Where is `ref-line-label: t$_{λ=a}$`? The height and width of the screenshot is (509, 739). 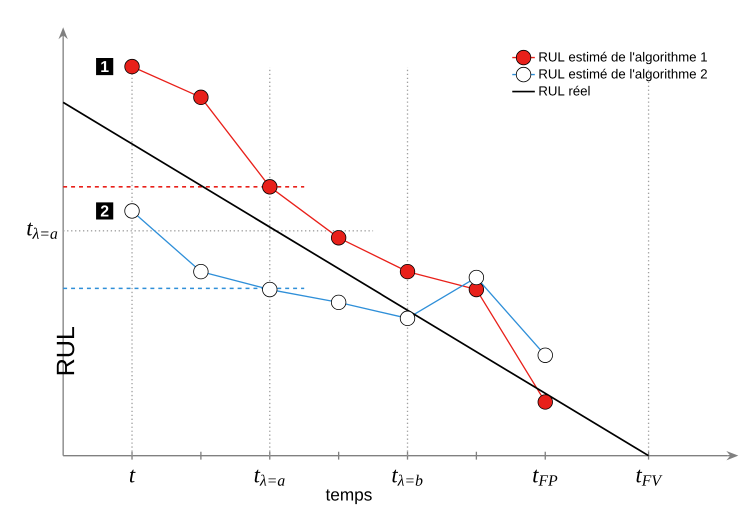
ref-line-label: t$_{λ=a}$ is located at coordinates (42, 231).